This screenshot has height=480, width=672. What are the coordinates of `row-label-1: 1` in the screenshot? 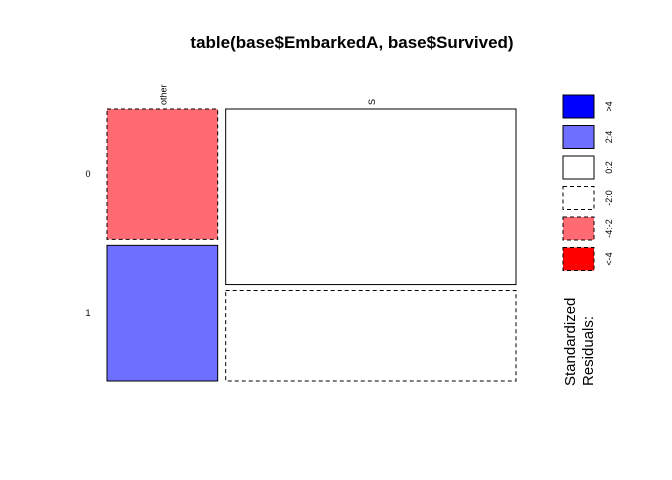 It's located at (87, 313).